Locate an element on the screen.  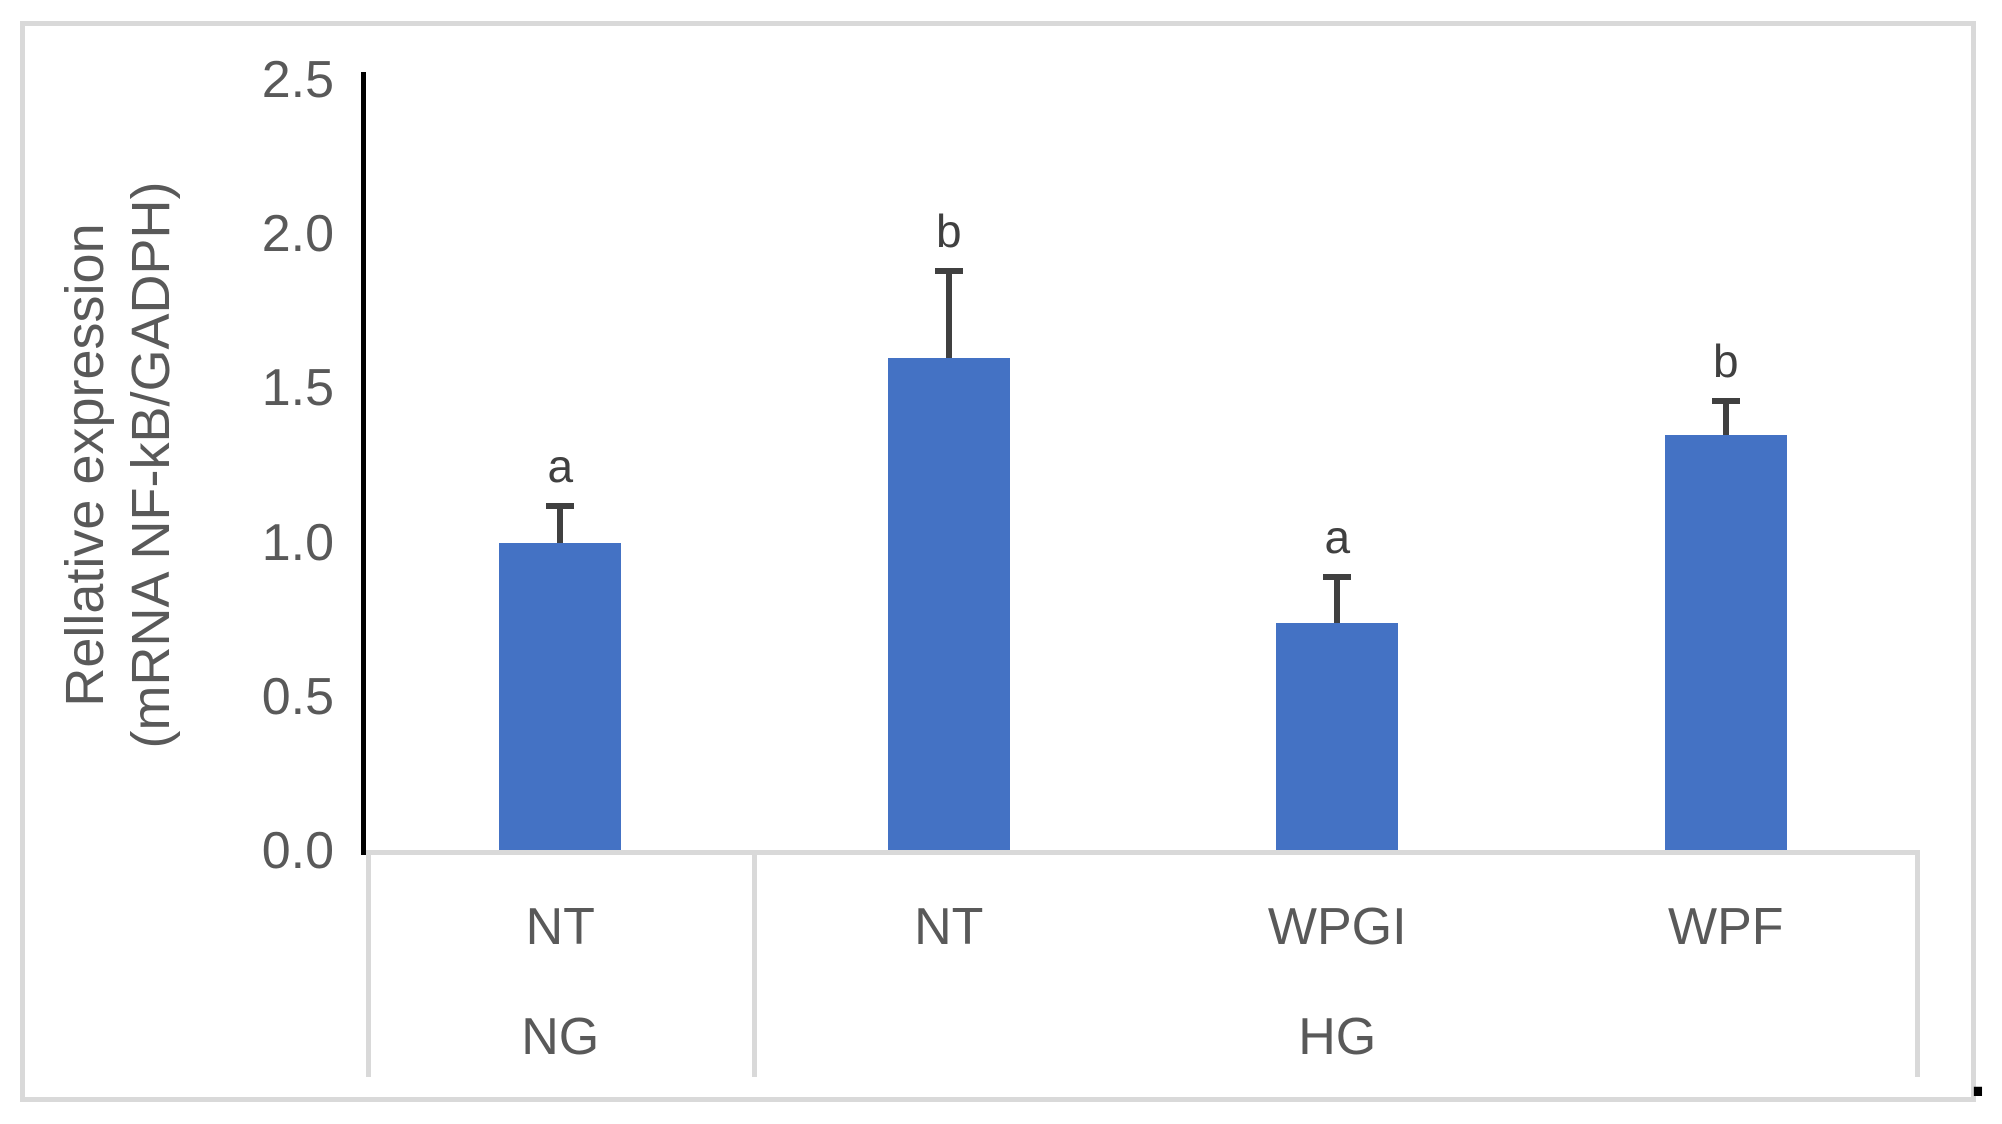
y-axis-tick-label: 2.5 is located at coordinates (297, 80).